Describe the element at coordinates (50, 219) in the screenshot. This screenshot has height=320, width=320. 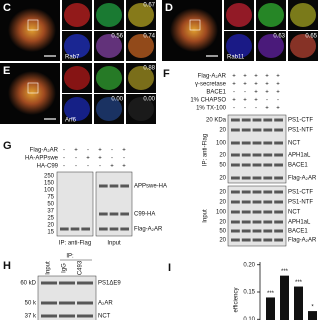
I see `mw-label: 25` at that location.